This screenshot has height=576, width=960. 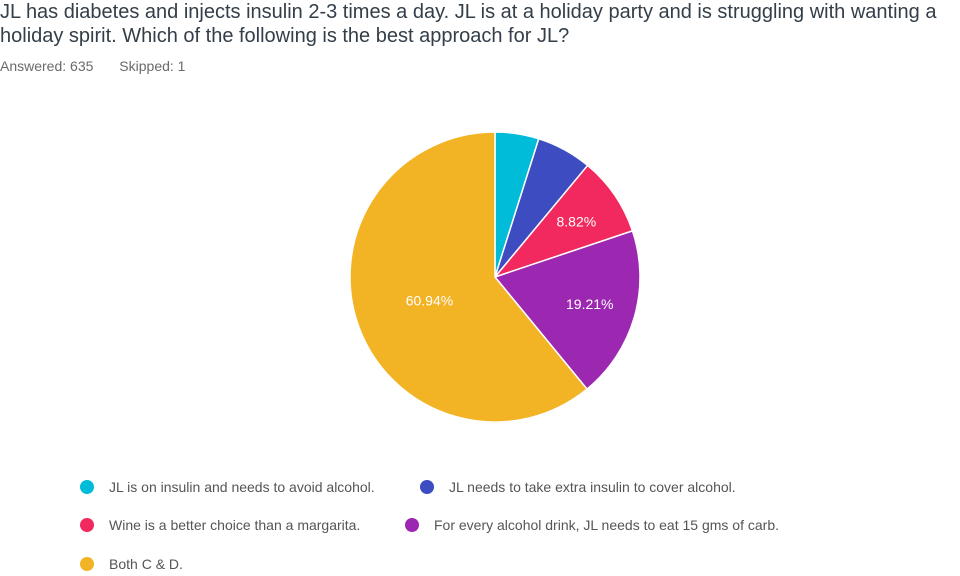 I want to click on legend-item: Both C & D., so click(x=131, y=564).